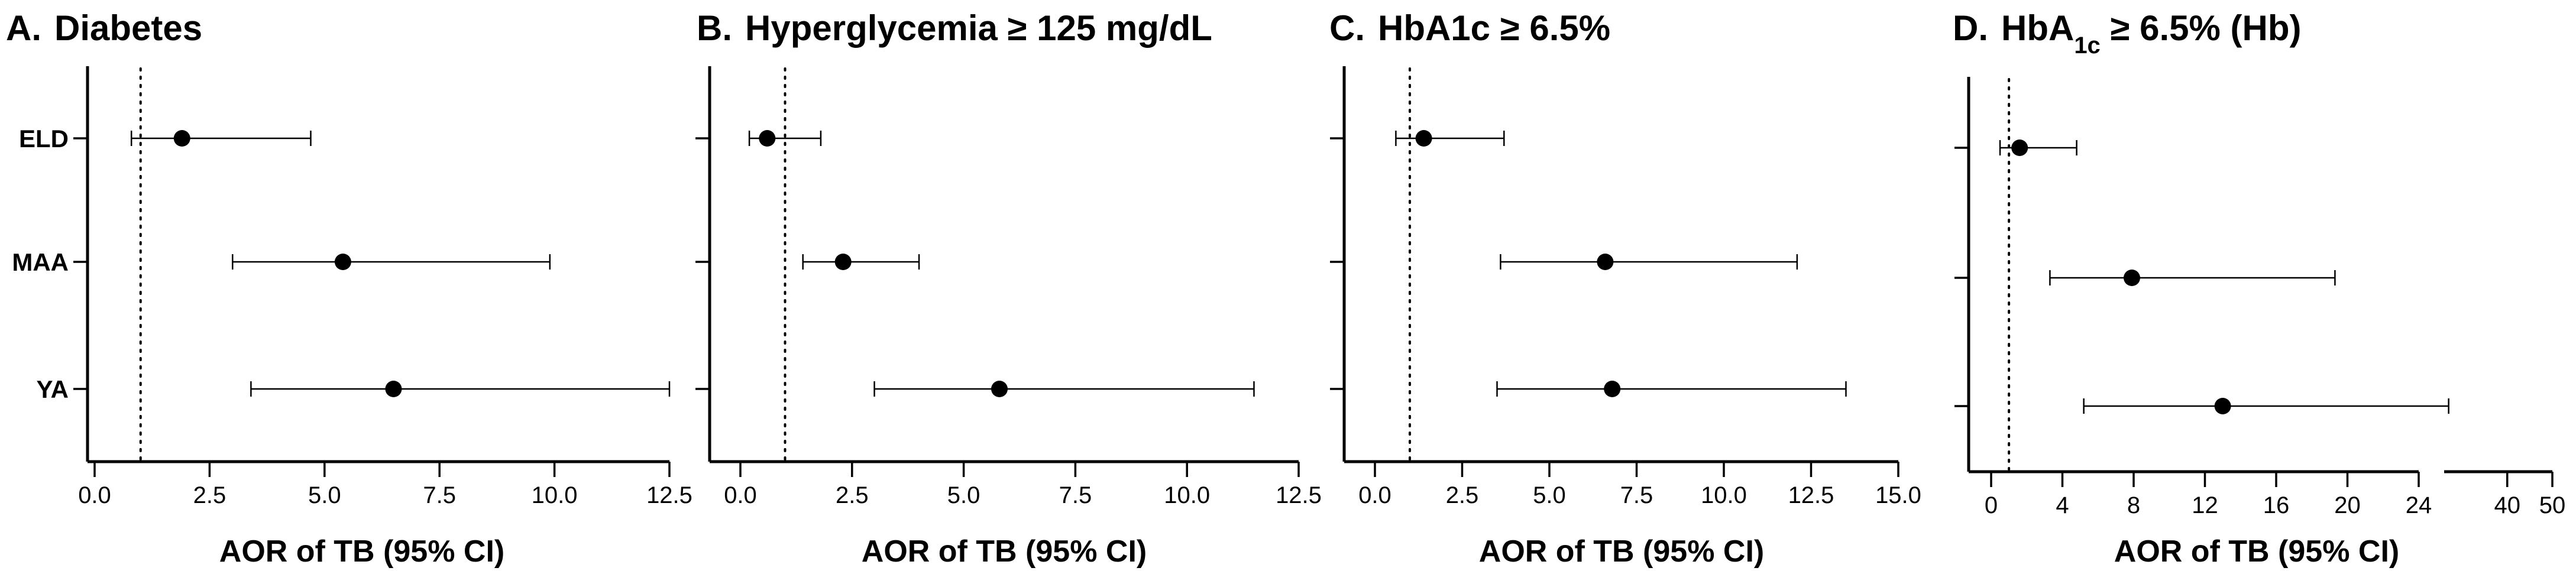 The image size is (2576, 571). I want to click on panel-d-x-tick-label: 8, so click(2133, 505).